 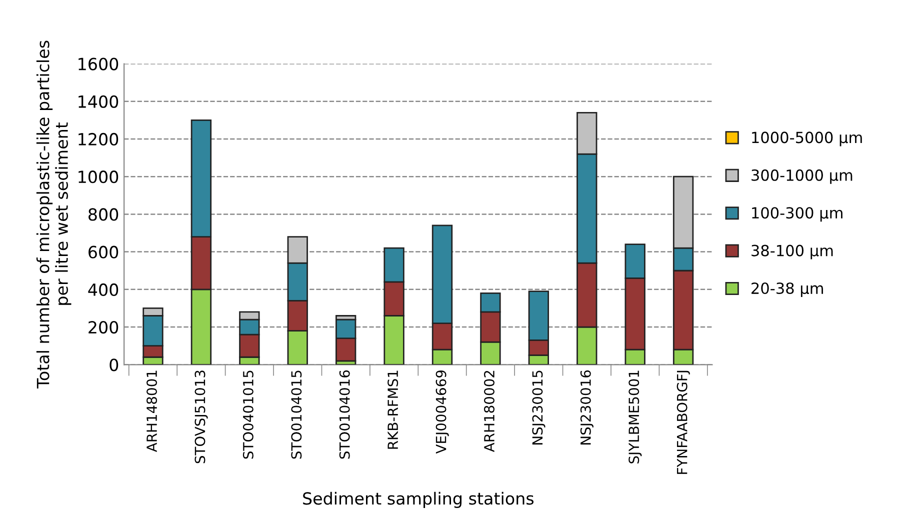 I want to click on x-tick-label: NSJ230015, so click(x=539, y=407).